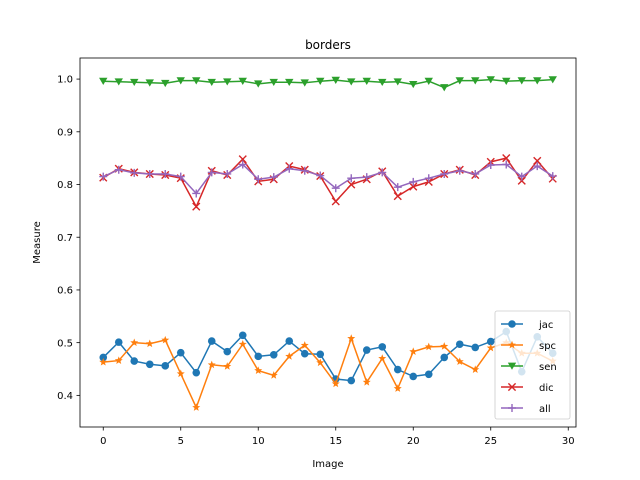 The image size is (640, 480). What do you see at coordinates (328, 179) in the screenshot?
I see `series-all` at bounding box center [328, 179].